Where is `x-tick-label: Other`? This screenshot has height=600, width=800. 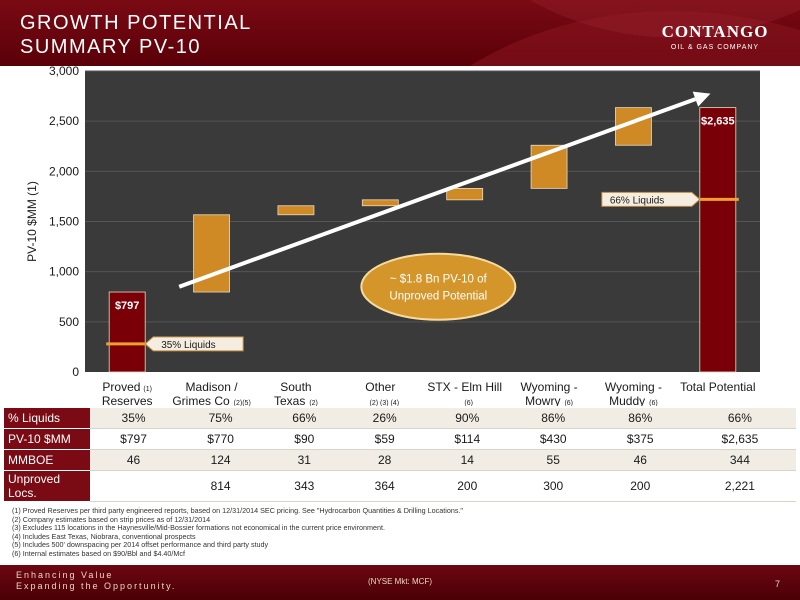 x-tick-label: Other is located at coordinates (380, 387).